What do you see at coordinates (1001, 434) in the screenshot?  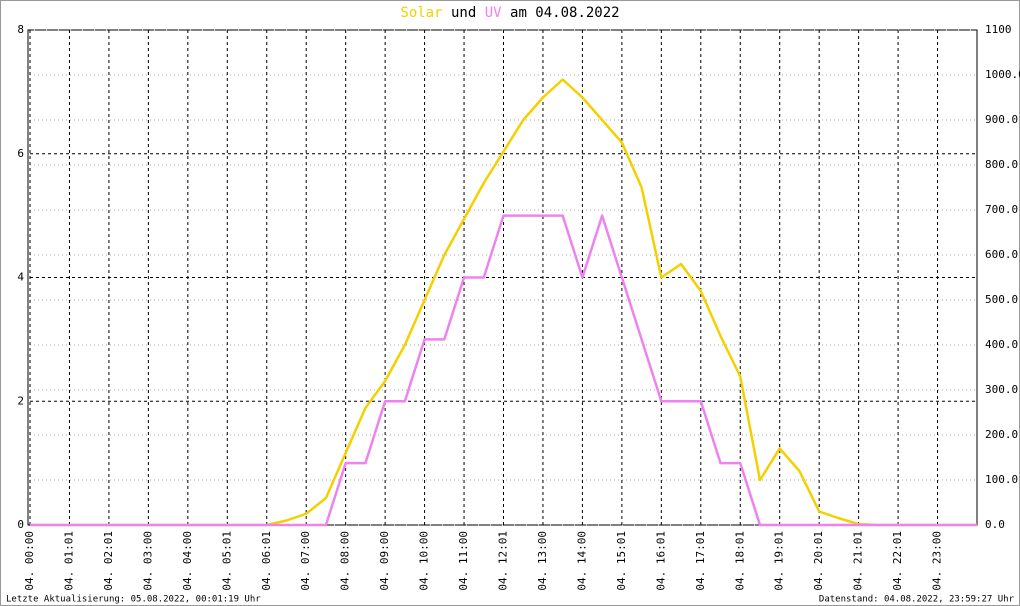 I see `y2-tick-label: 200.0` at bounding box center [1001, 434].